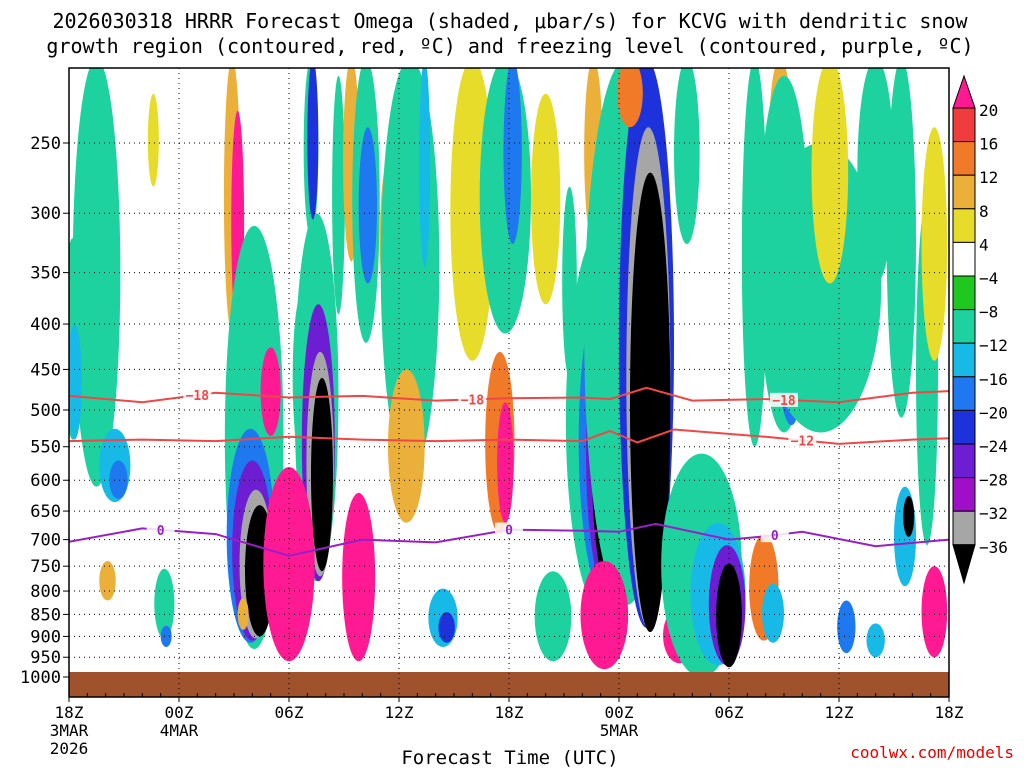 The width and height of the screenshot is (1024, 768). I want to click on colorbar: 20 16 12 8 4 −4 −8 −12 −16 −20 −24 −28 −32 −36, so click(980, 329).